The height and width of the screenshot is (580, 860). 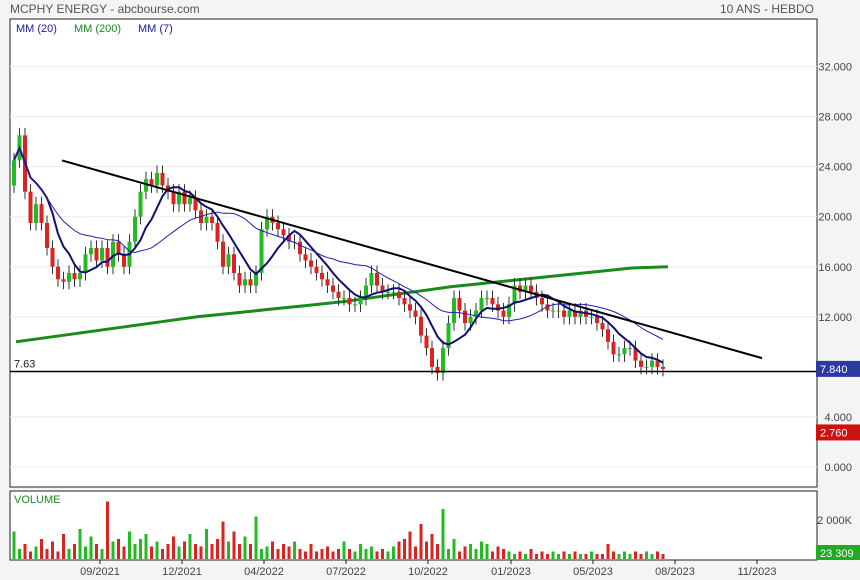 What do you see at coordinates (766, 9) in the screenshot?
I see `period-label: 10 ANS - HEBDO` at bounding box center [766, 9].